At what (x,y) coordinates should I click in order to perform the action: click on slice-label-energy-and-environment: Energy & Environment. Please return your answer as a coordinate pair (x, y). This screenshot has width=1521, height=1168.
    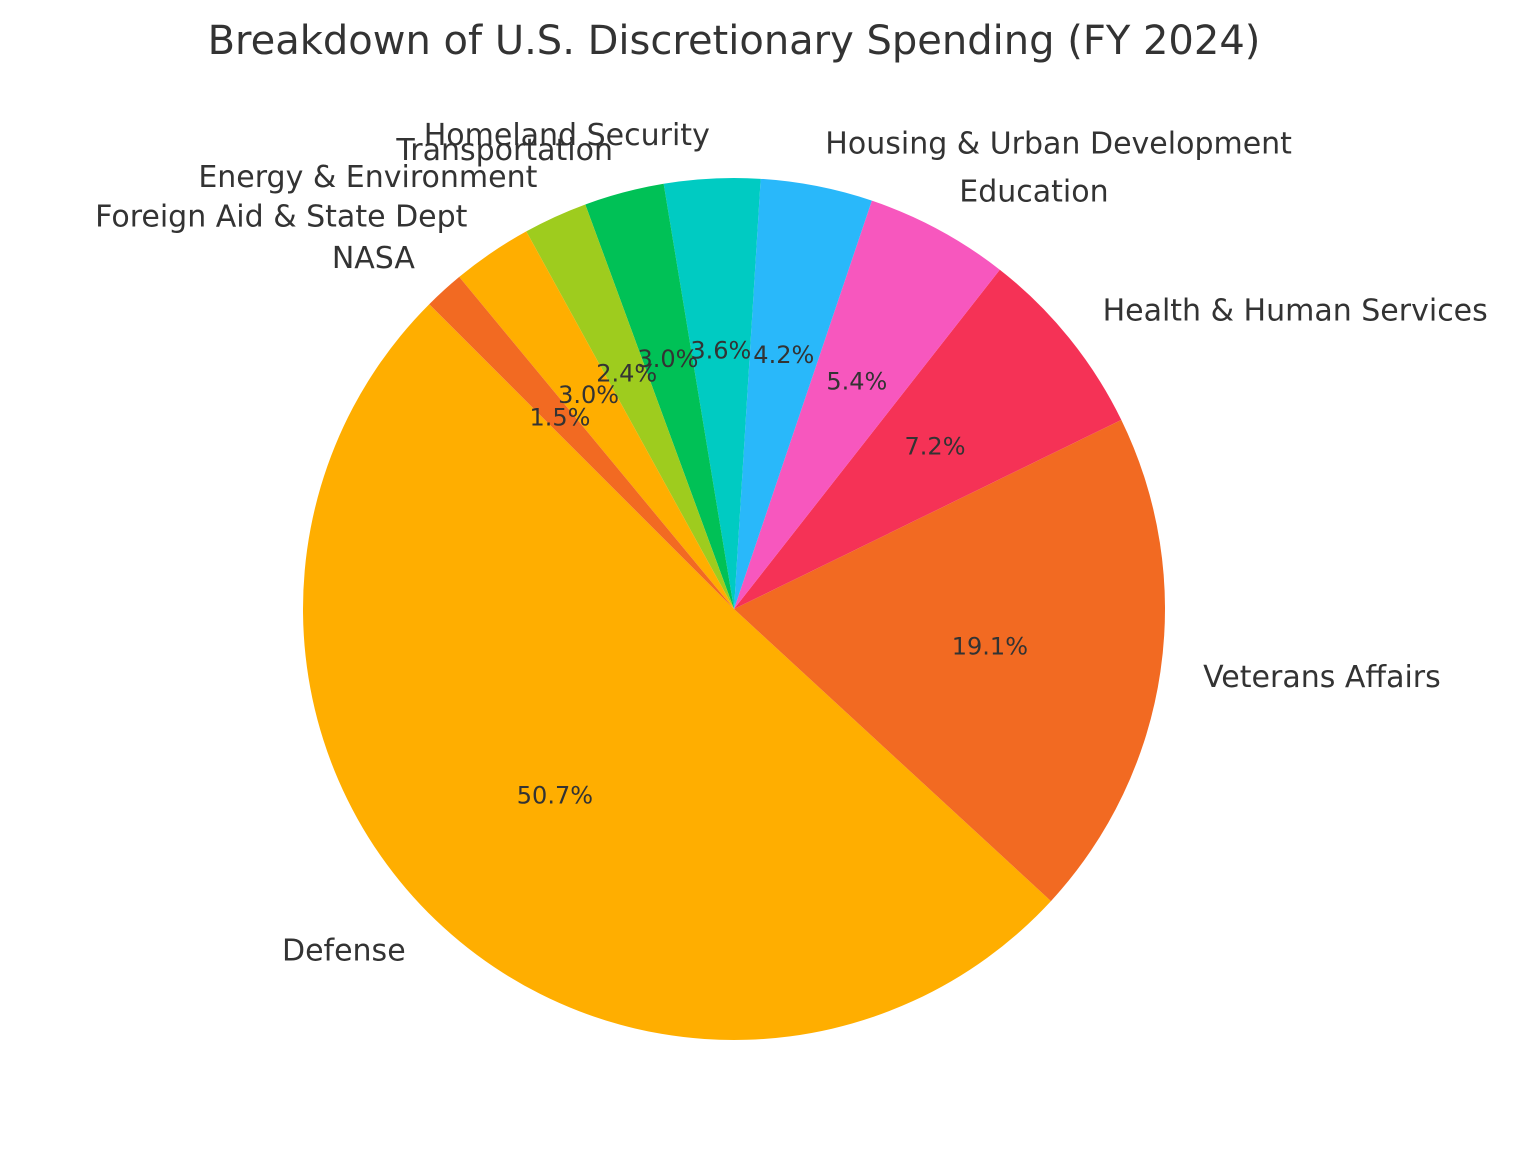
    Looking at the image, I should click on (367, 177).